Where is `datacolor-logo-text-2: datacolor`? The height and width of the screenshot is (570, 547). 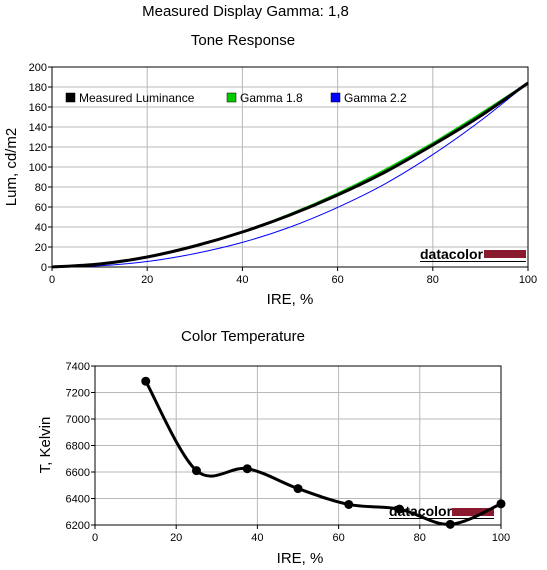 datacolor-logo-text-2: datacolor is located at coordinates (421, 511).